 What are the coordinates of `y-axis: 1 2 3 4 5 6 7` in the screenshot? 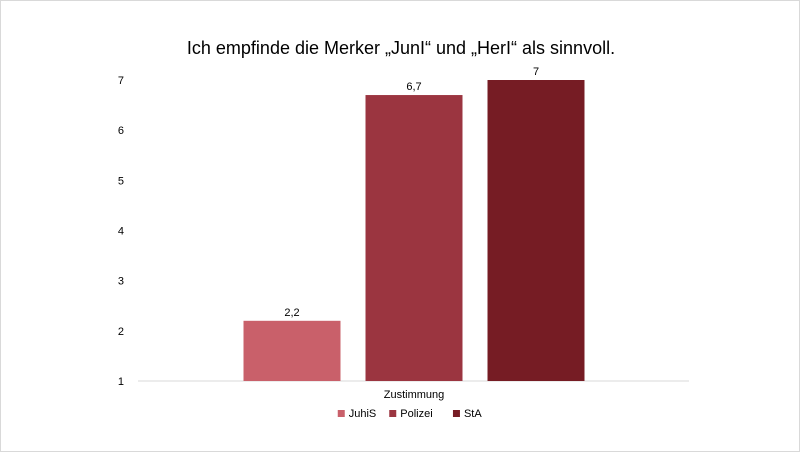 It's located at (121, 231).